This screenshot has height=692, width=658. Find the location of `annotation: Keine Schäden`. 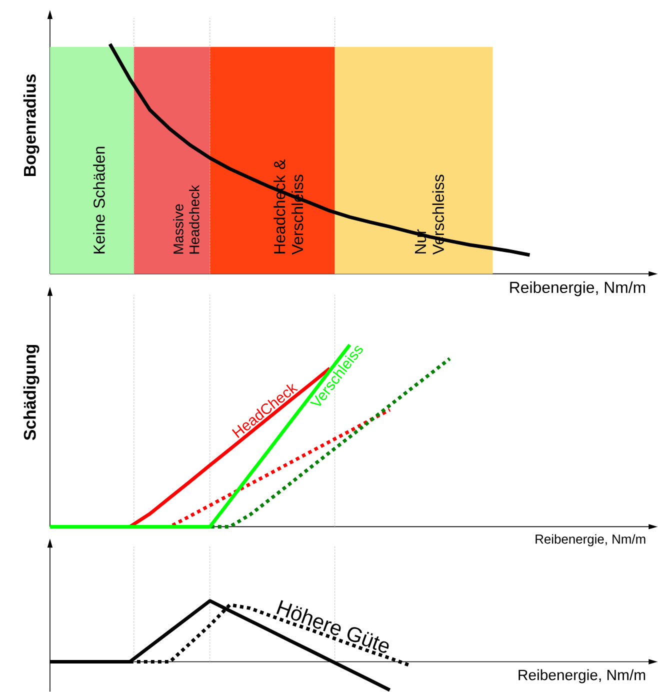

annotation: Keine Schäden is located at coordinates (99, 200).